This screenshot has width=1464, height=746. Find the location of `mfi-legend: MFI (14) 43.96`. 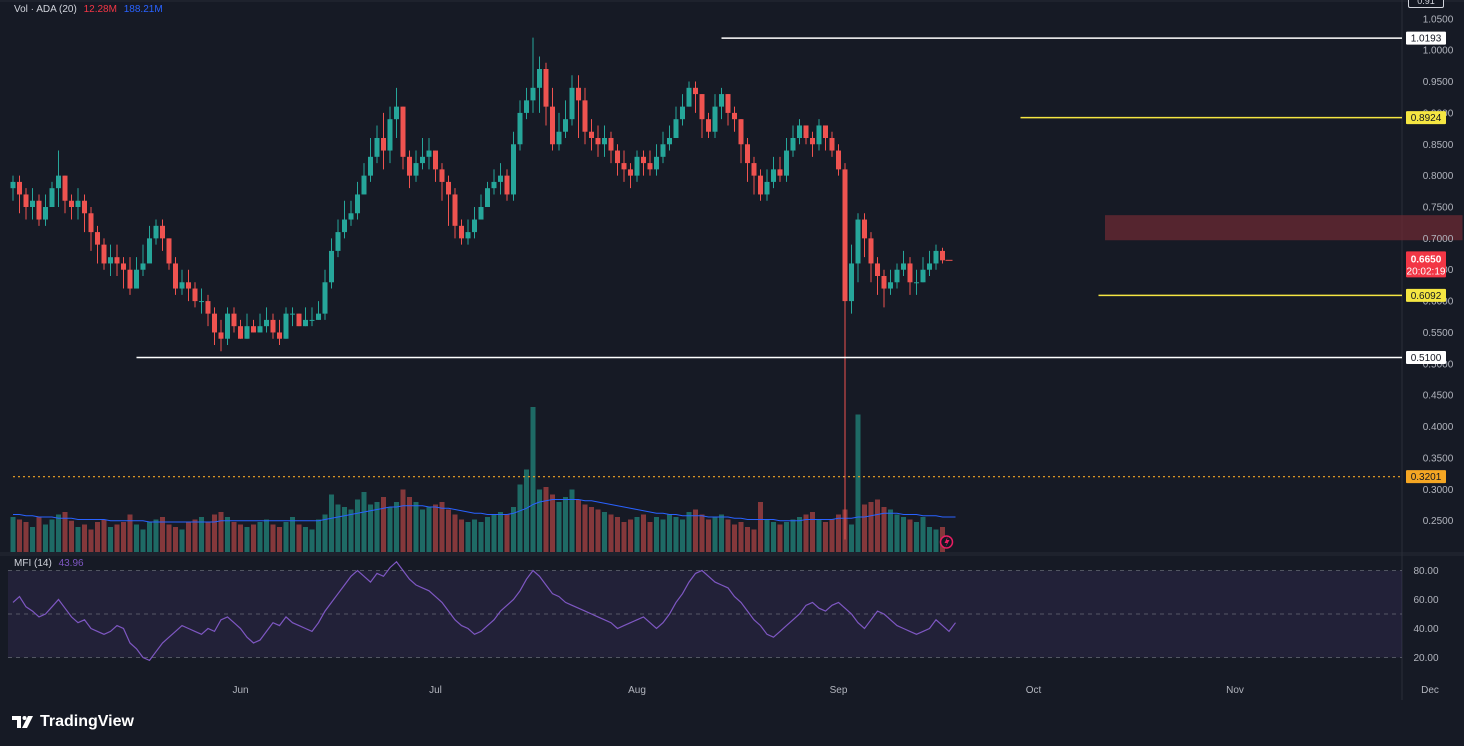

mfi-legend: MFI (14) 43.96 is located at coordinates (49, 563).